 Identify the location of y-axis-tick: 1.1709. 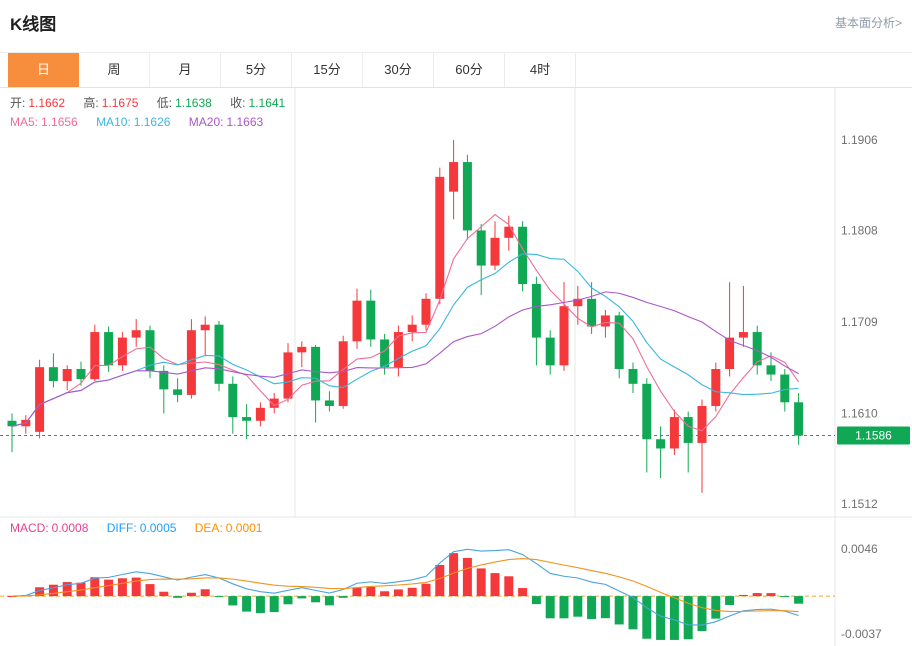
(859, 322).